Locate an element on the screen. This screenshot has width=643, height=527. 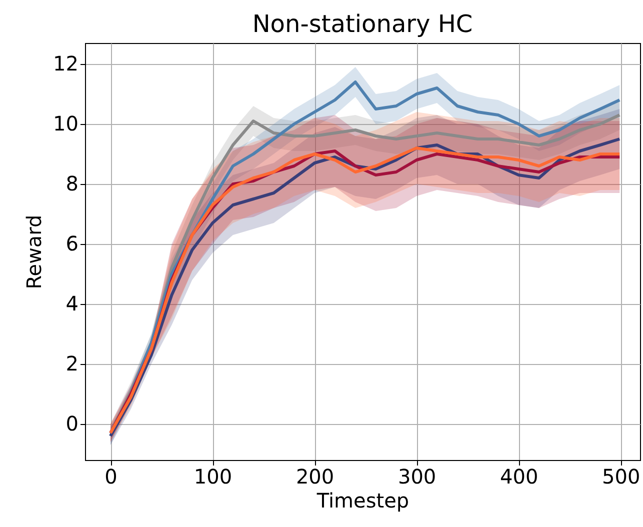
y-tick-label: 4 is located at coordinates (72, 304).